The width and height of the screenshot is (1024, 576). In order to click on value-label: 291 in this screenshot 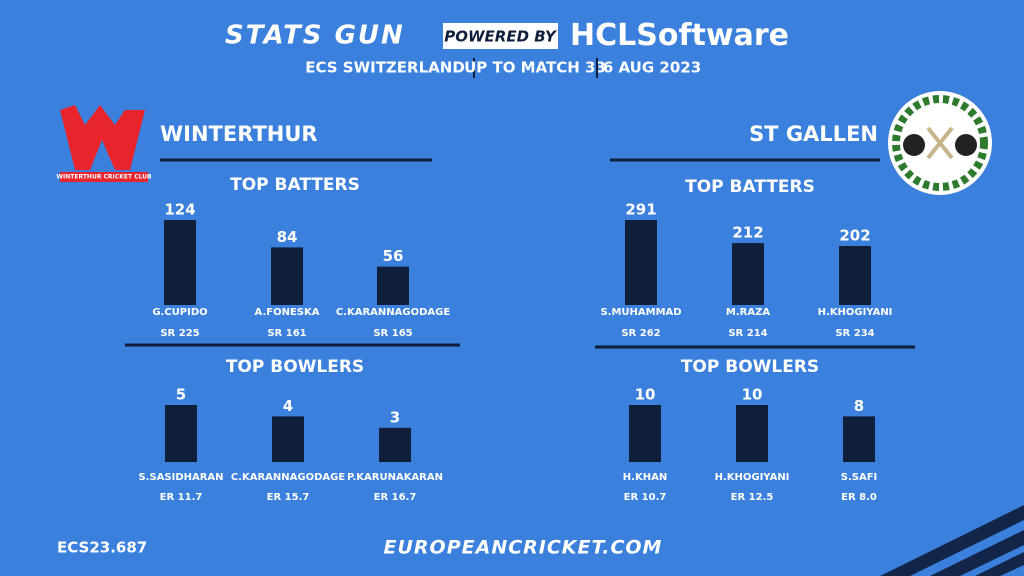, I will do `click(640, 210)`.